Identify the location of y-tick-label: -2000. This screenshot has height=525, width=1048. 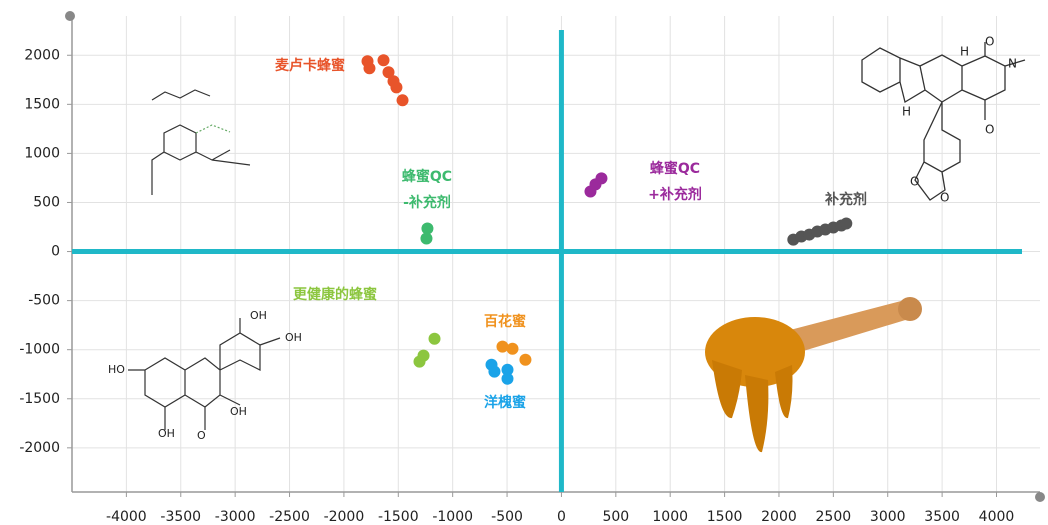
(39, 448).